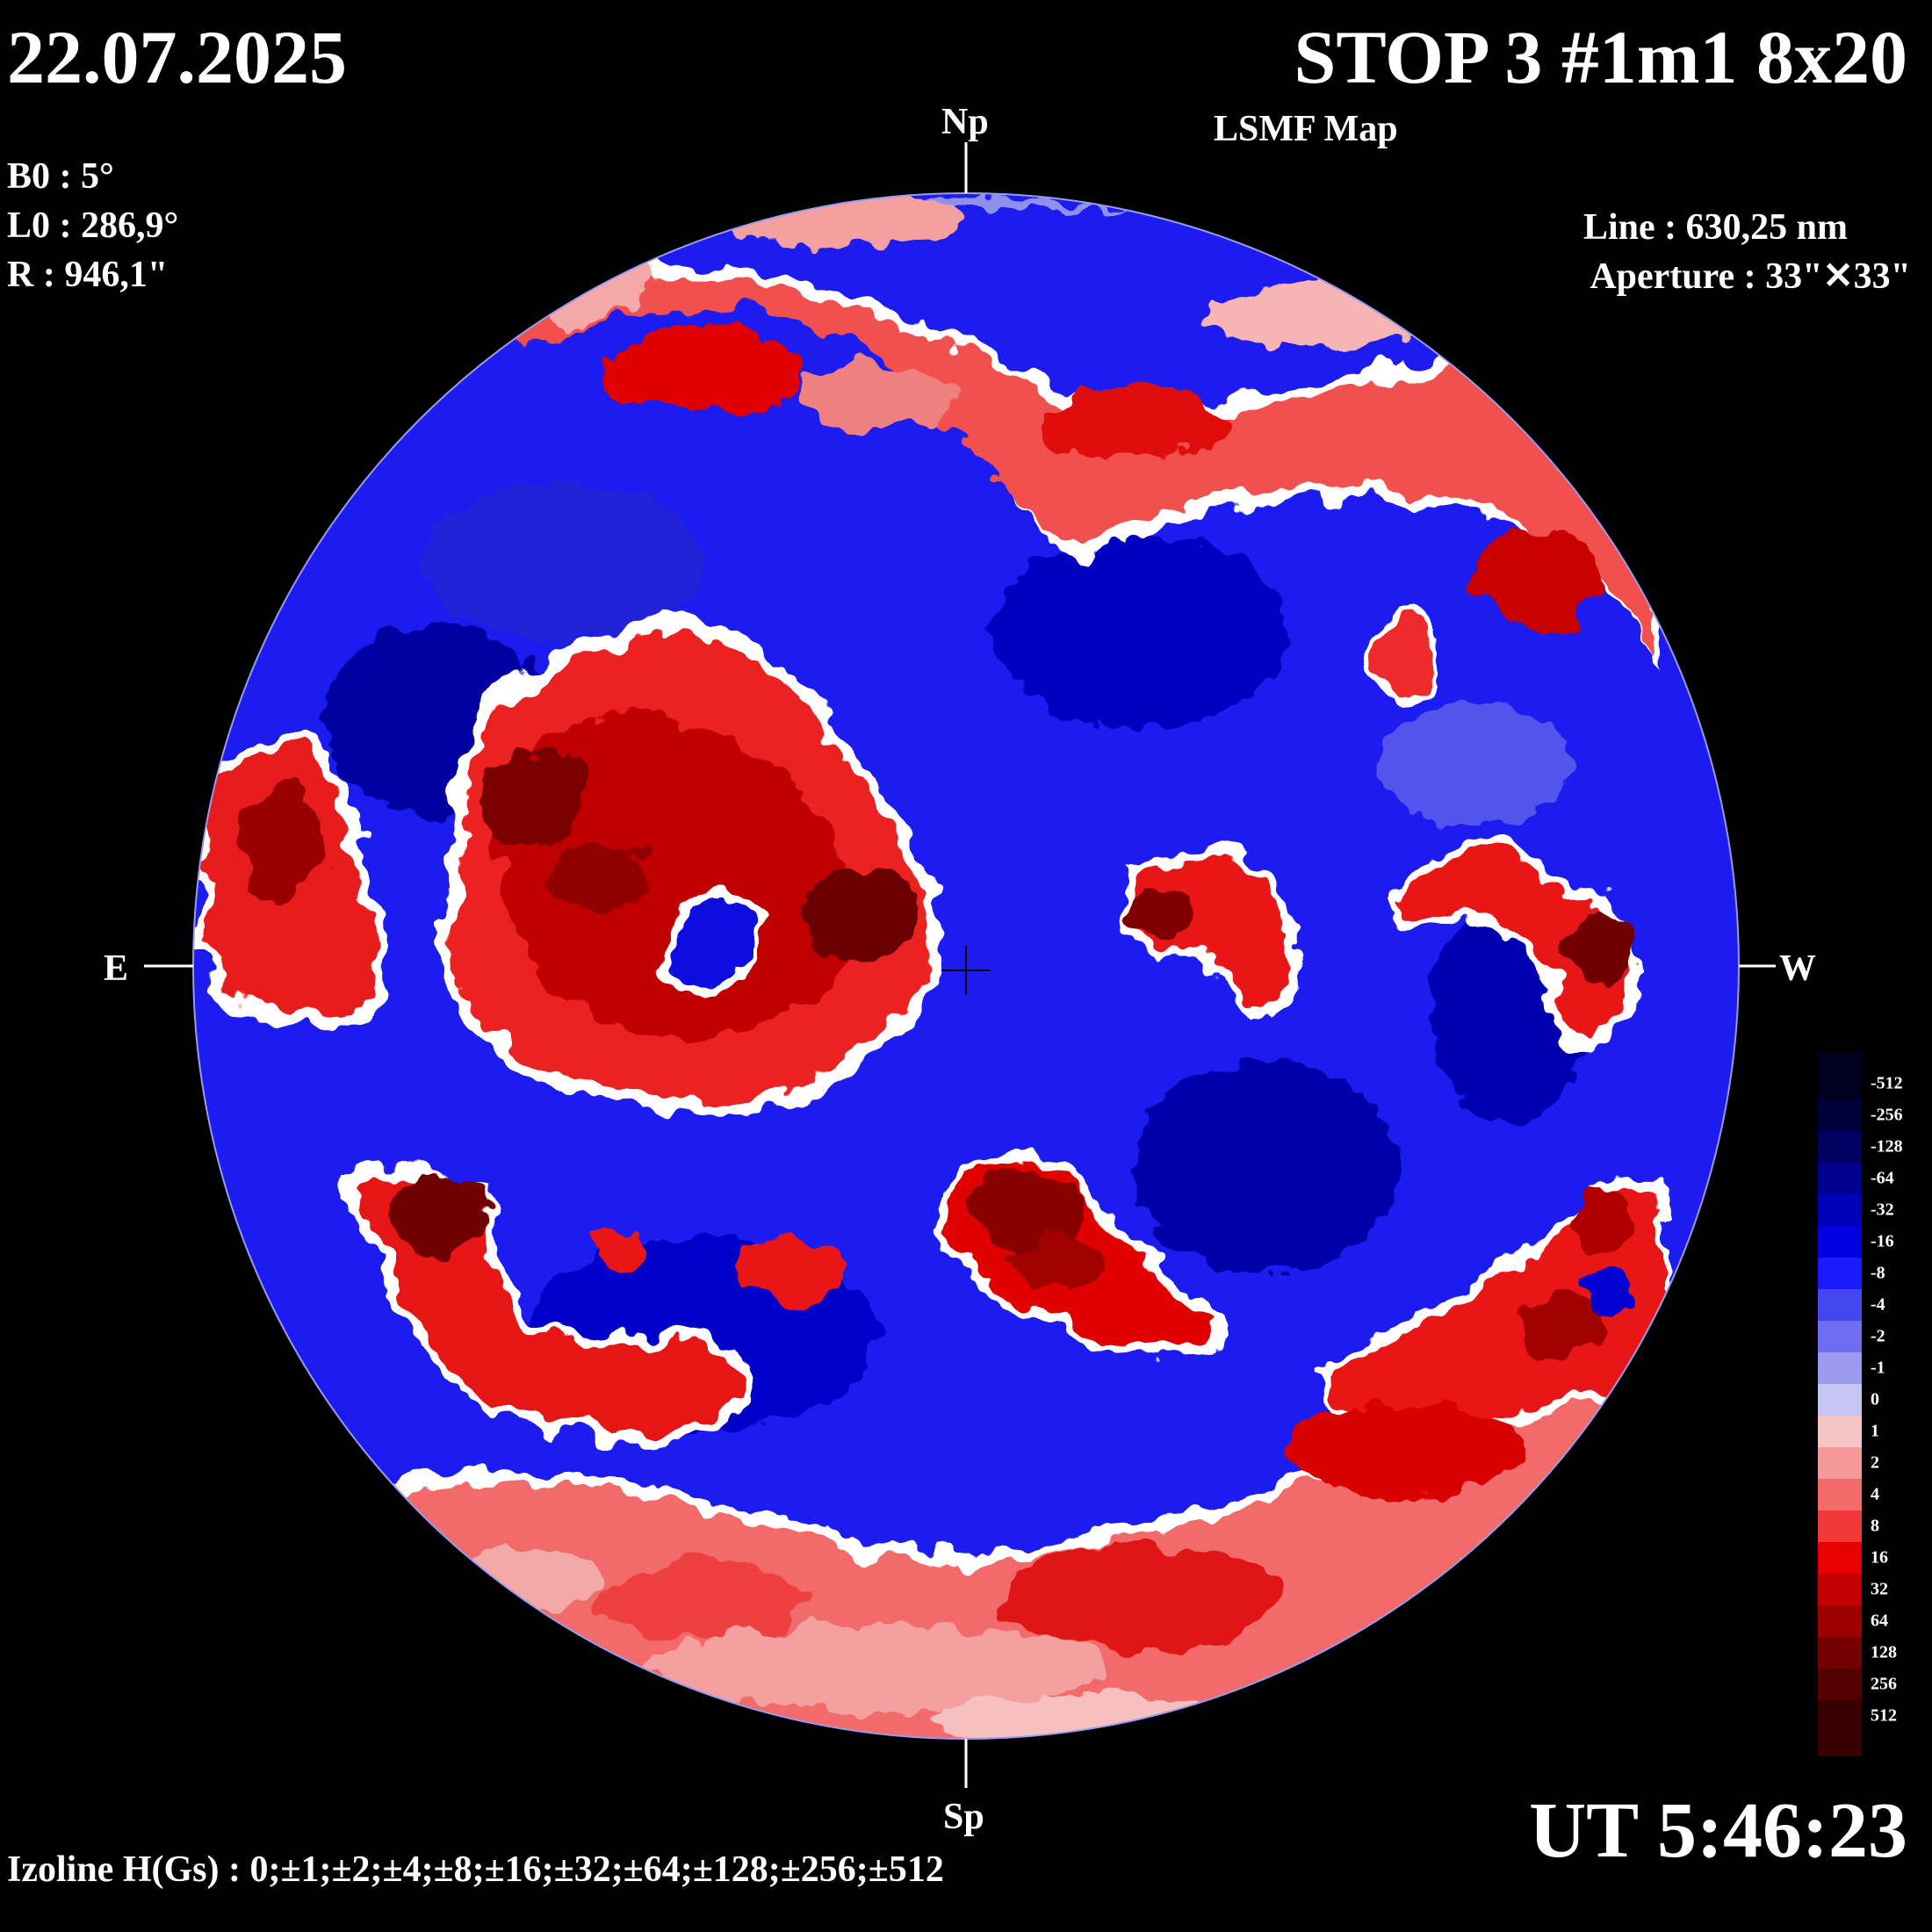  Describe the element at coordinates (1141, 632) in the screenshot. I see `negative-core-center` at that location.